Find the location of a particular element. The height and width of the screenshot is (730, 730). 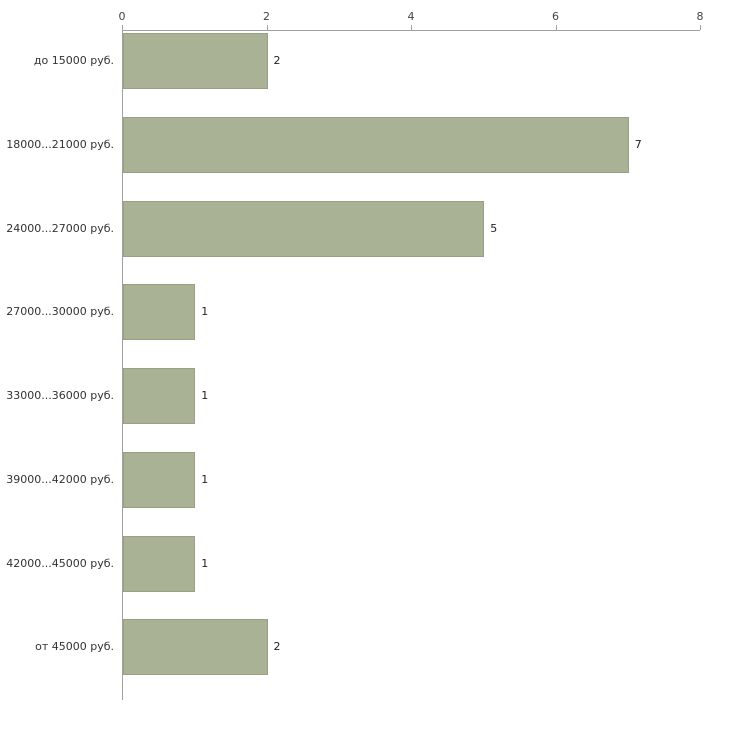

x-axis-tick-label: 4 is located at coordinates (411, 16).